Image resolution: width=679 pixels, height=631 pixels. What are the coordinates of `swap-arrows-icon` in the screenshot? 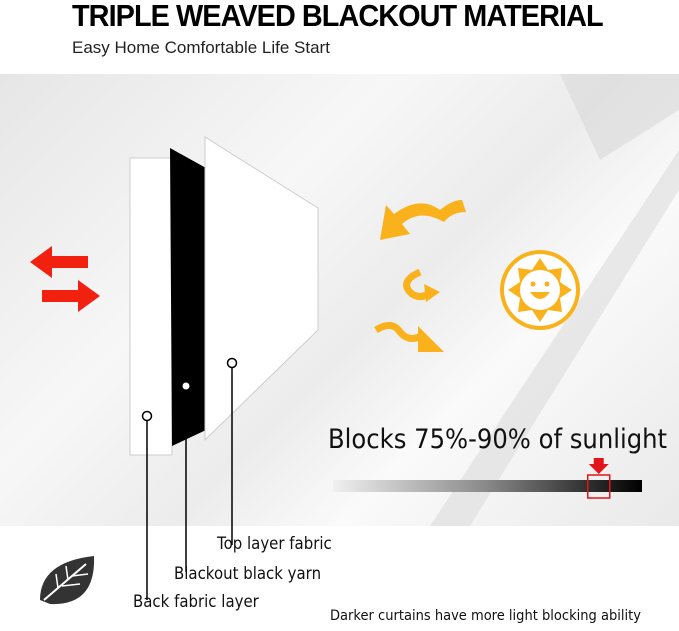 It's located at (65, 279).